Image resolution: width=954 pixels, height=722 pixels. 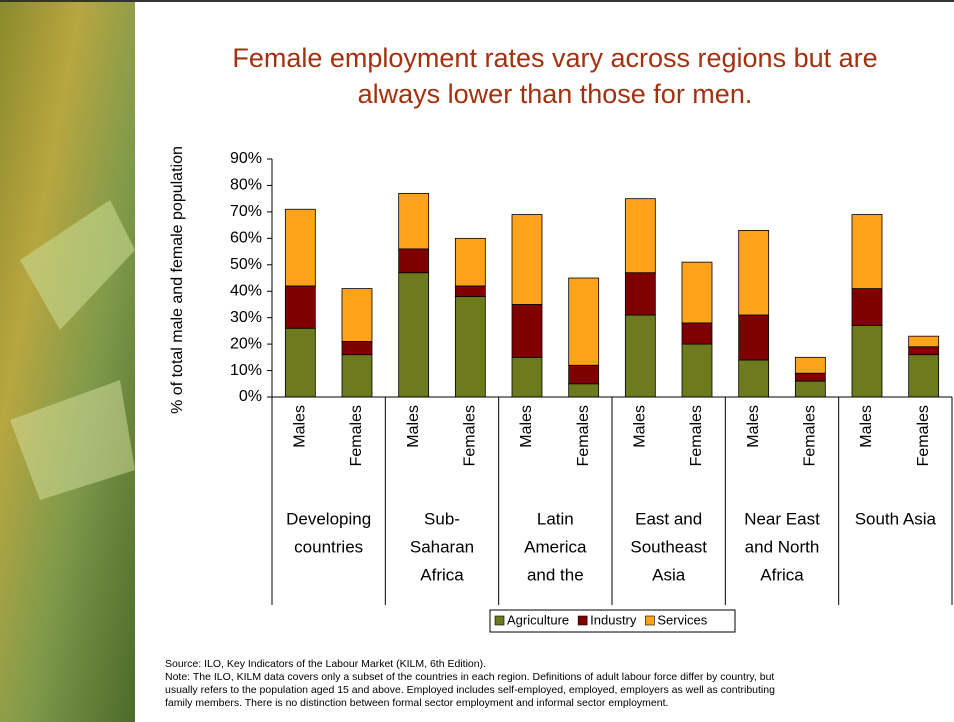 What do you see at coordinates (246, 317) in the screenshot?
I see `y-tick-label: 30%` at bounding box center [246, 317].